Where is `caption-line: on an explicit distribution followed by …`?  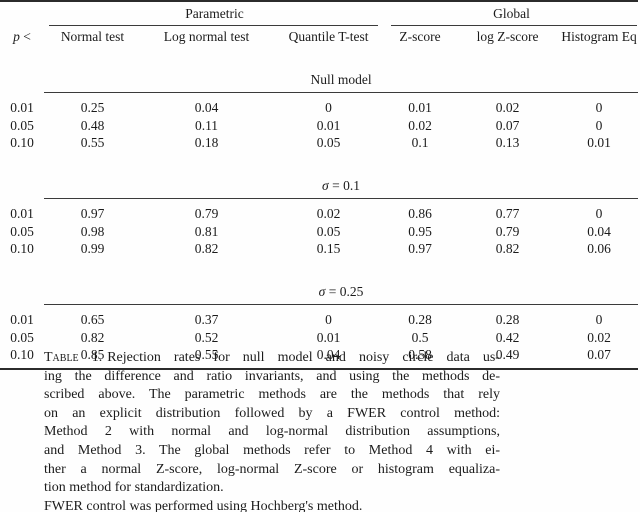
caption-line: on an explicit distribution followed by … is located at coordinates (272, 413).